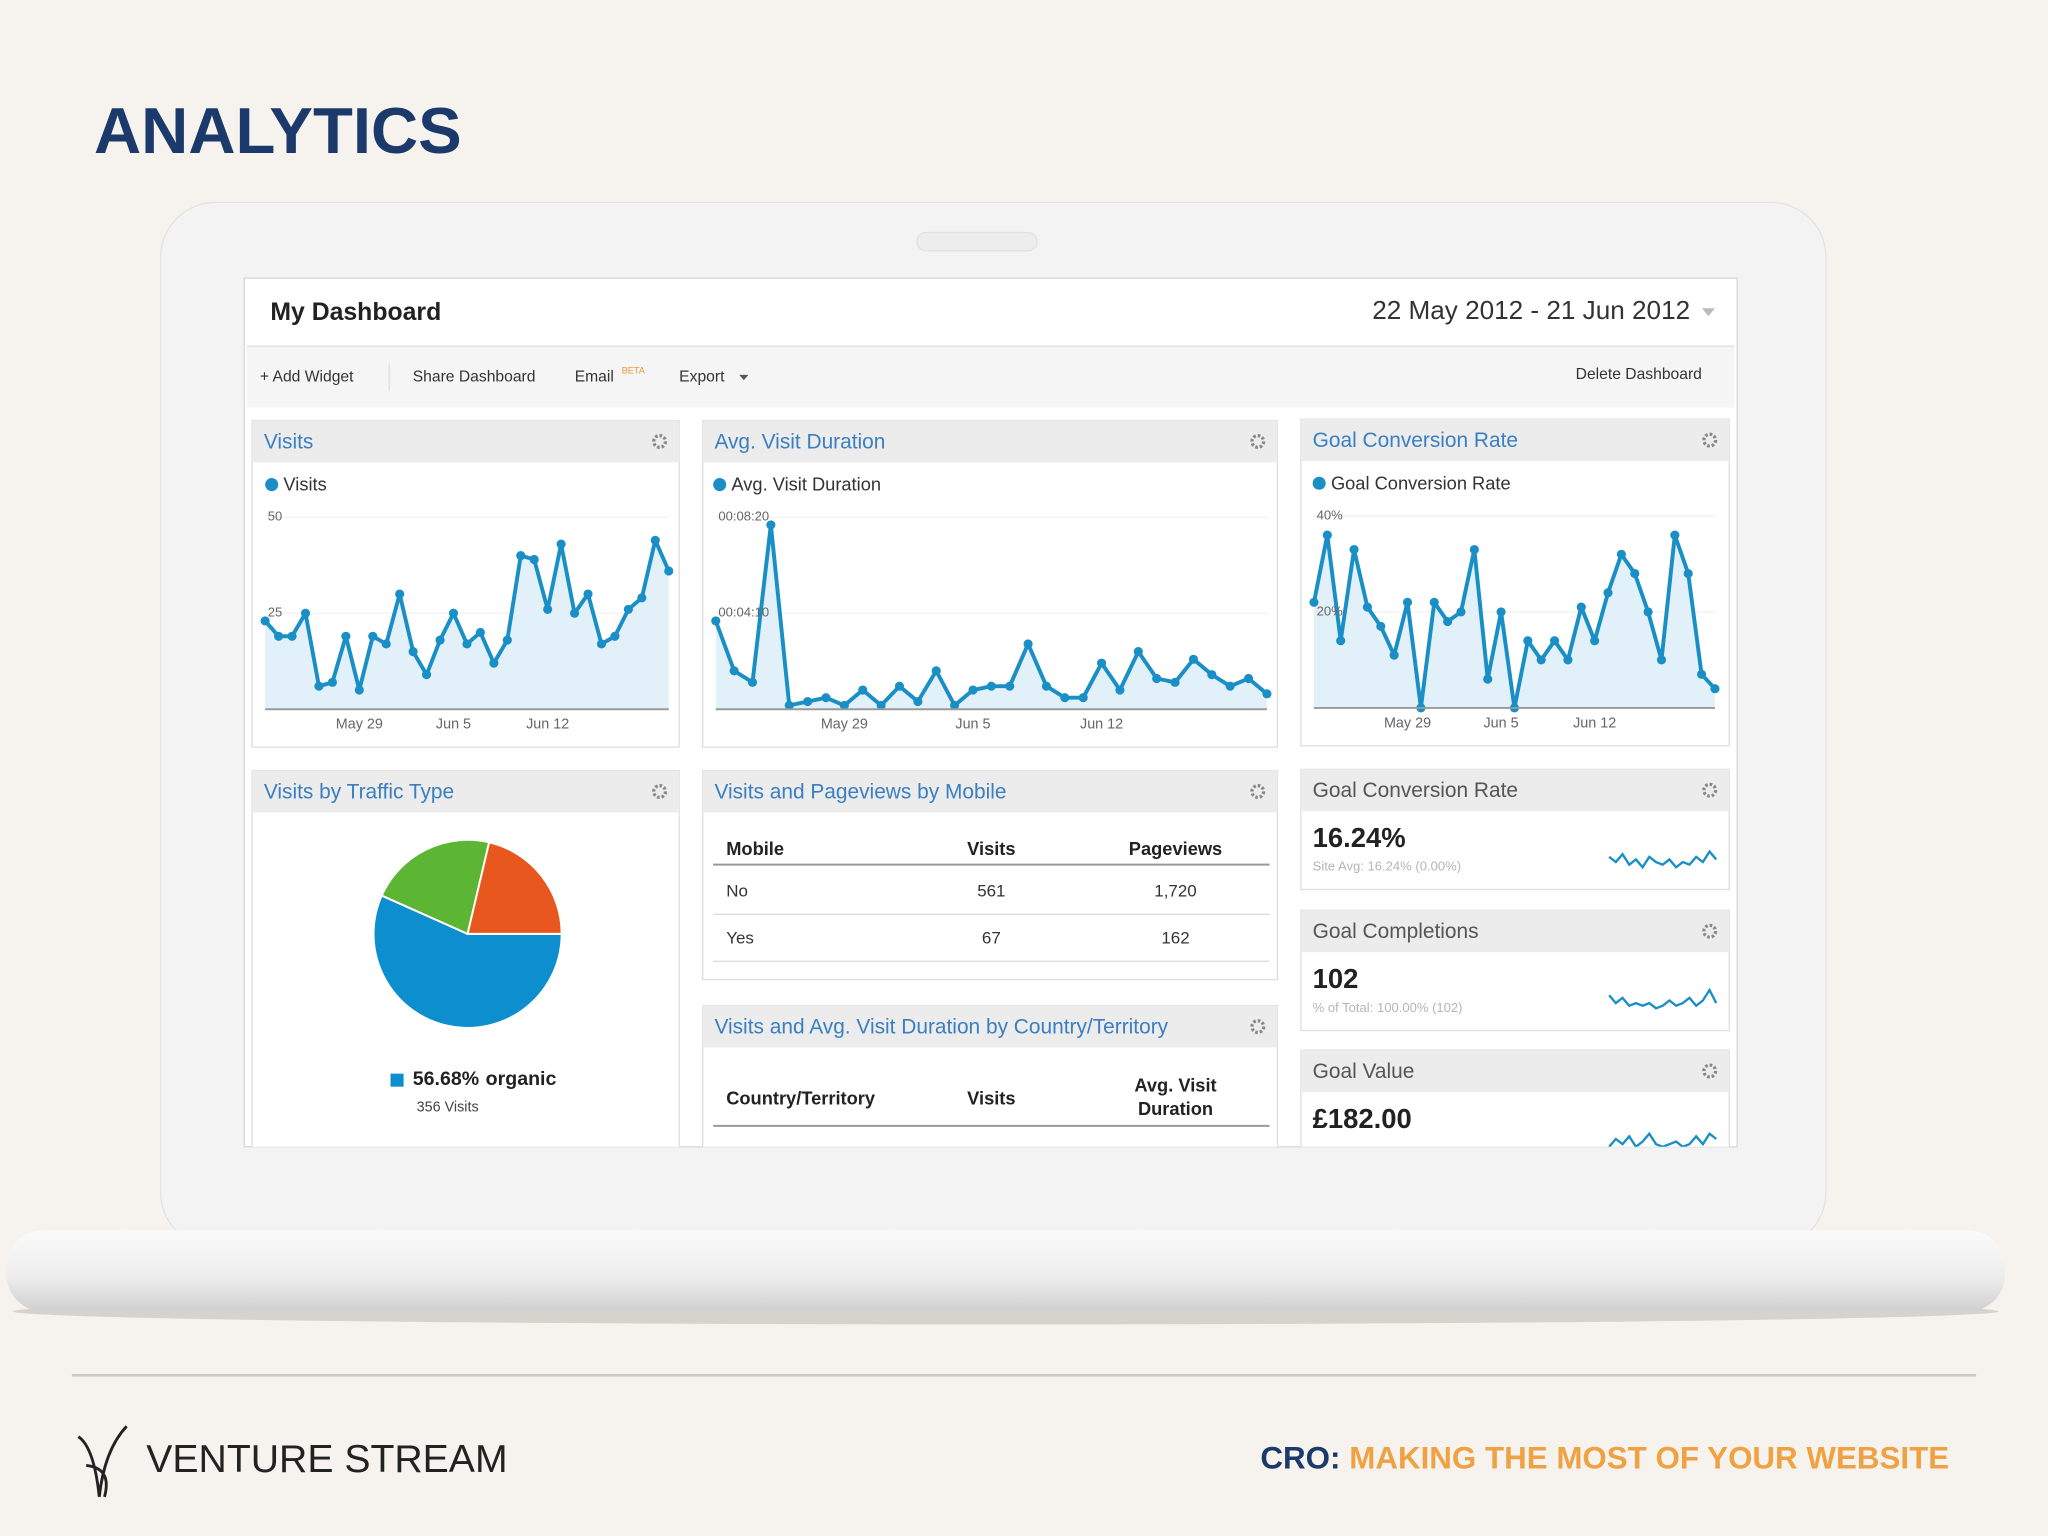  What do you see at coordinates (446, 1079) in the screenshot?
I see `legend-value: 56.68%` at bounding box center [446, 1079].